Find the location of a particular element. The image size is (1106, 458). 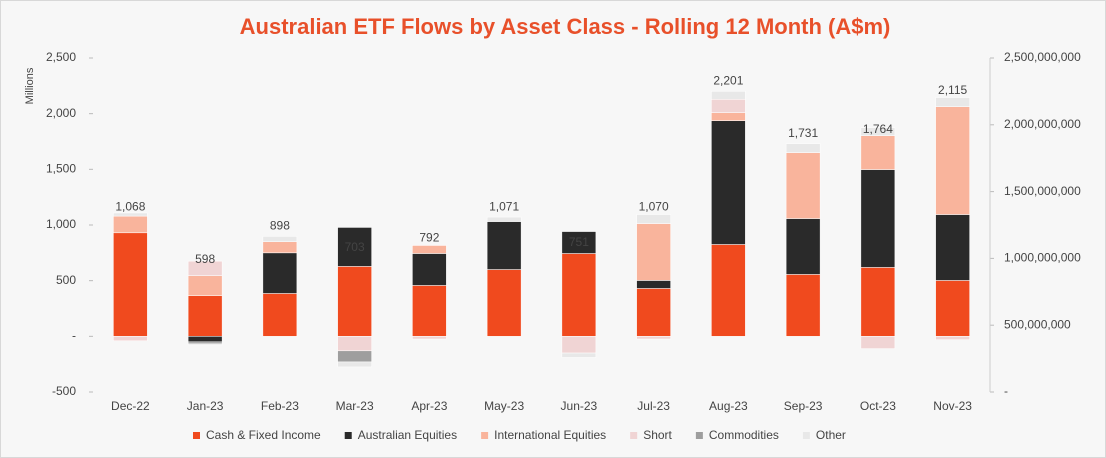

y-tick-label: - is located at coordinates (74, 336).